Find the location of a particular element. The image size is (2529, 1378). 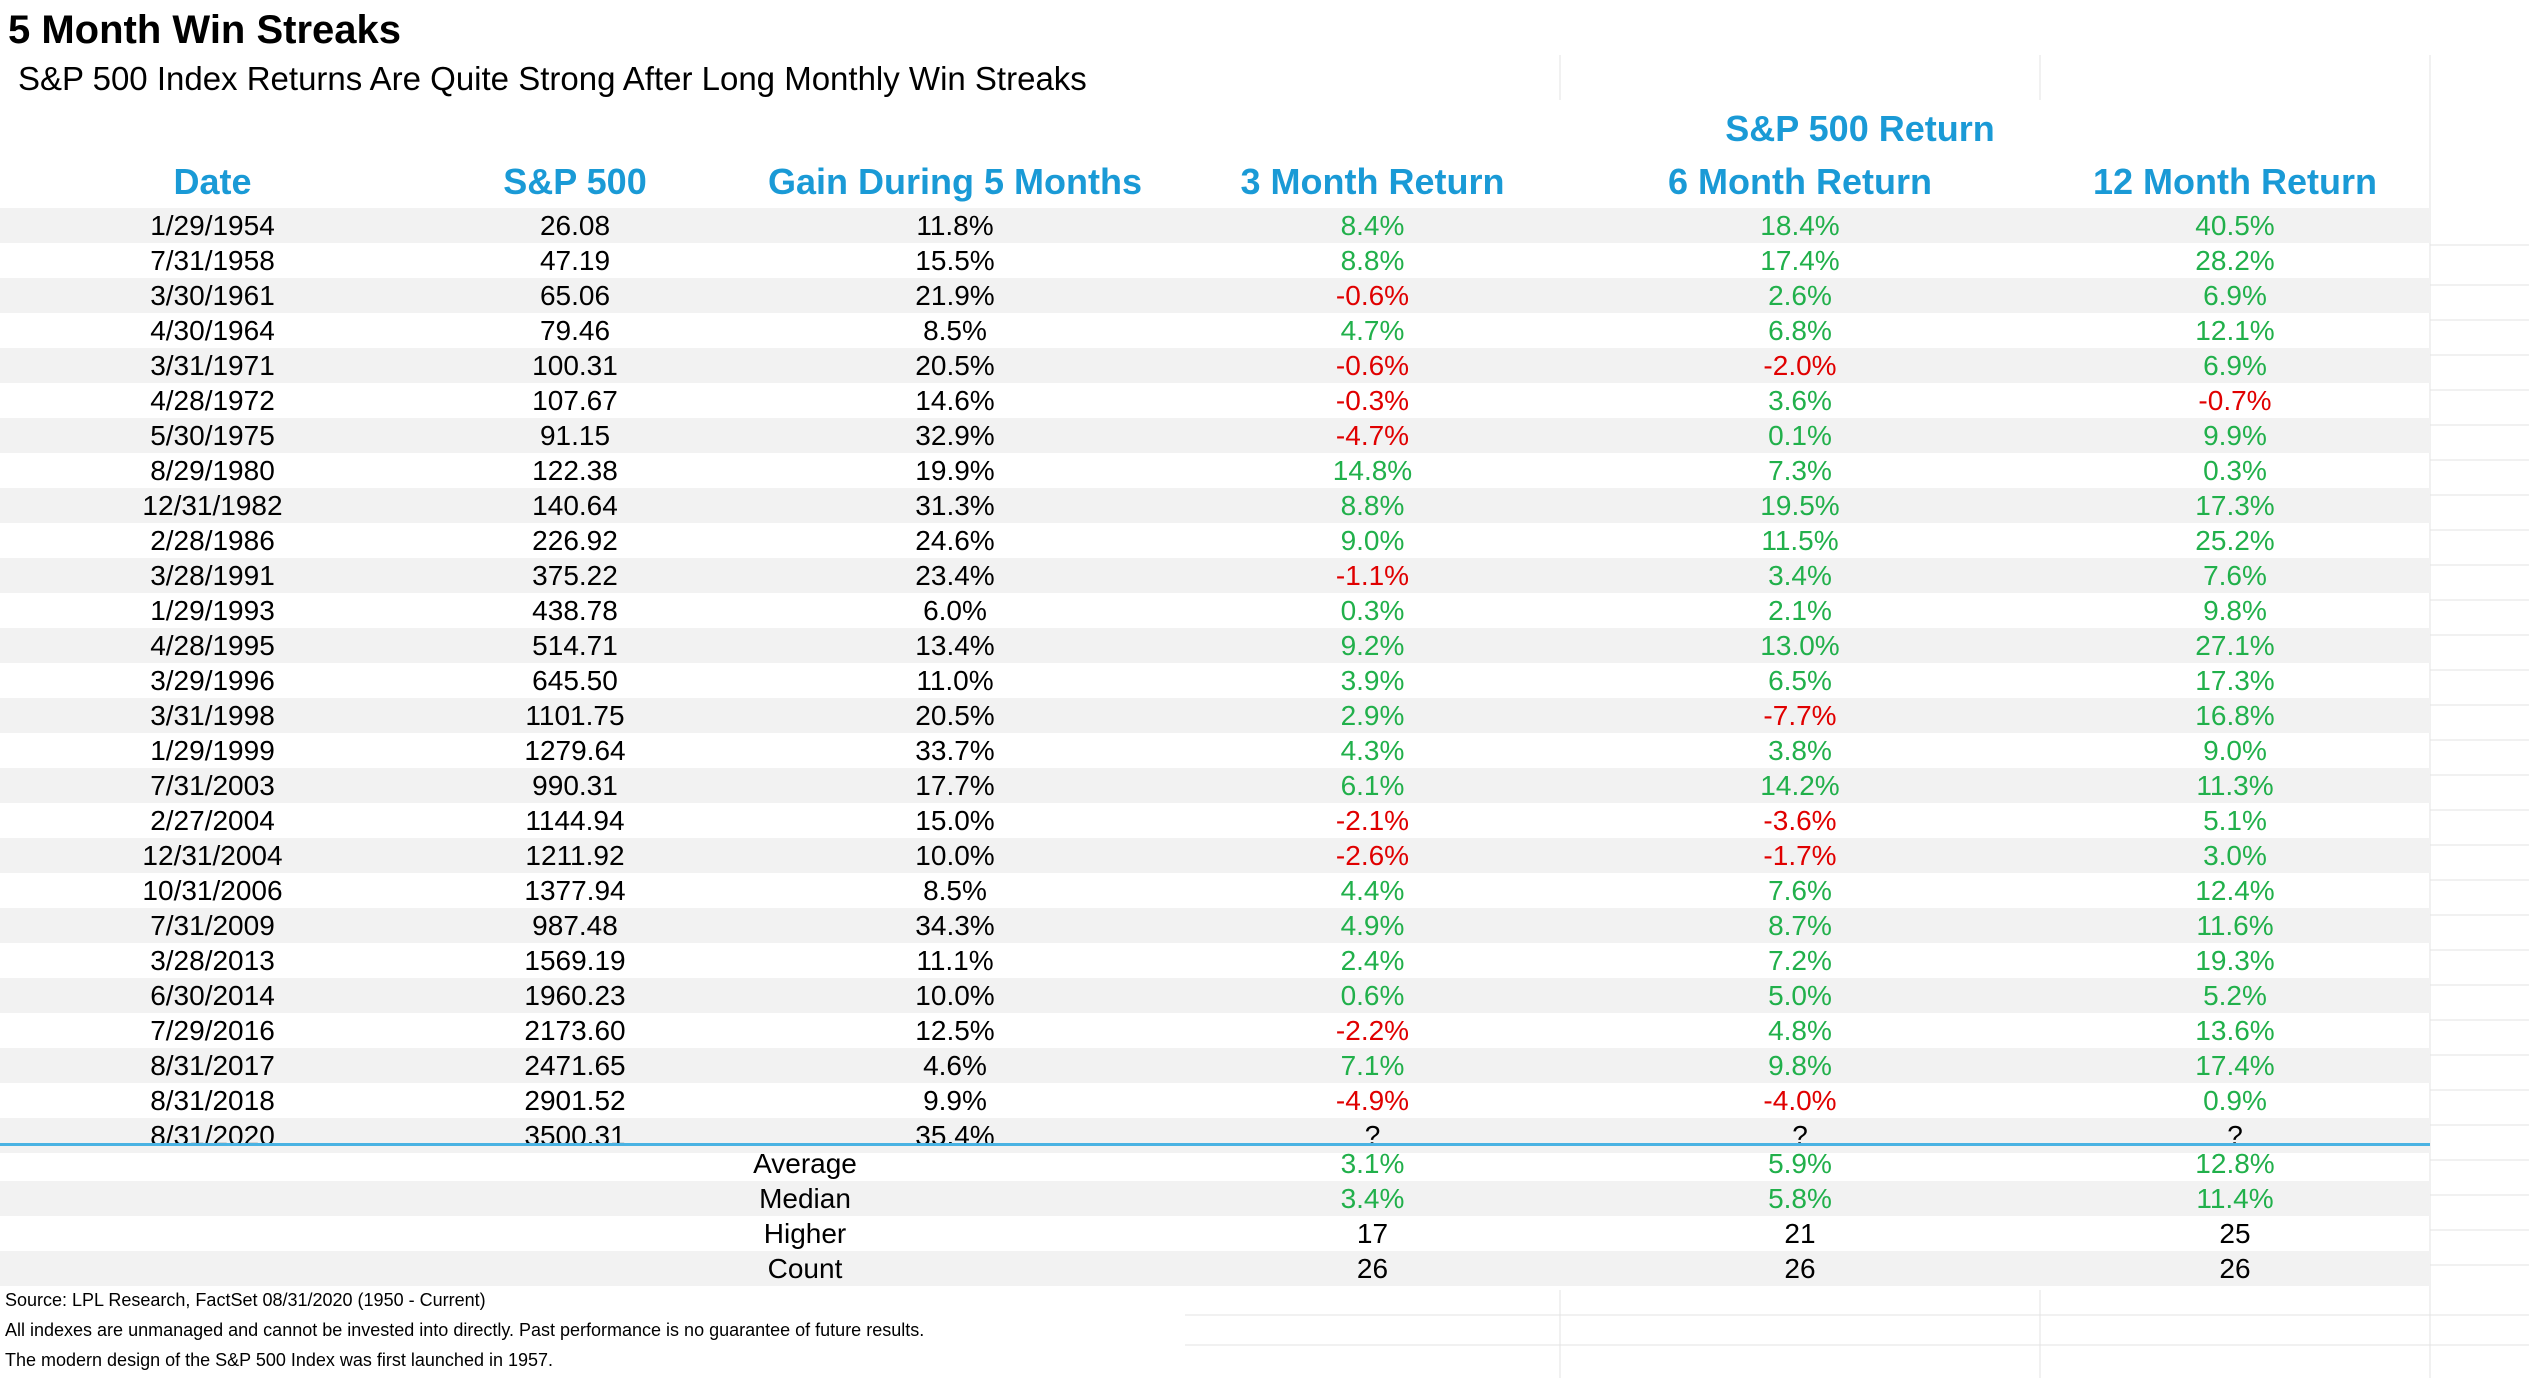

cell-gain: 23.4% is located at coordinates (955, 575).